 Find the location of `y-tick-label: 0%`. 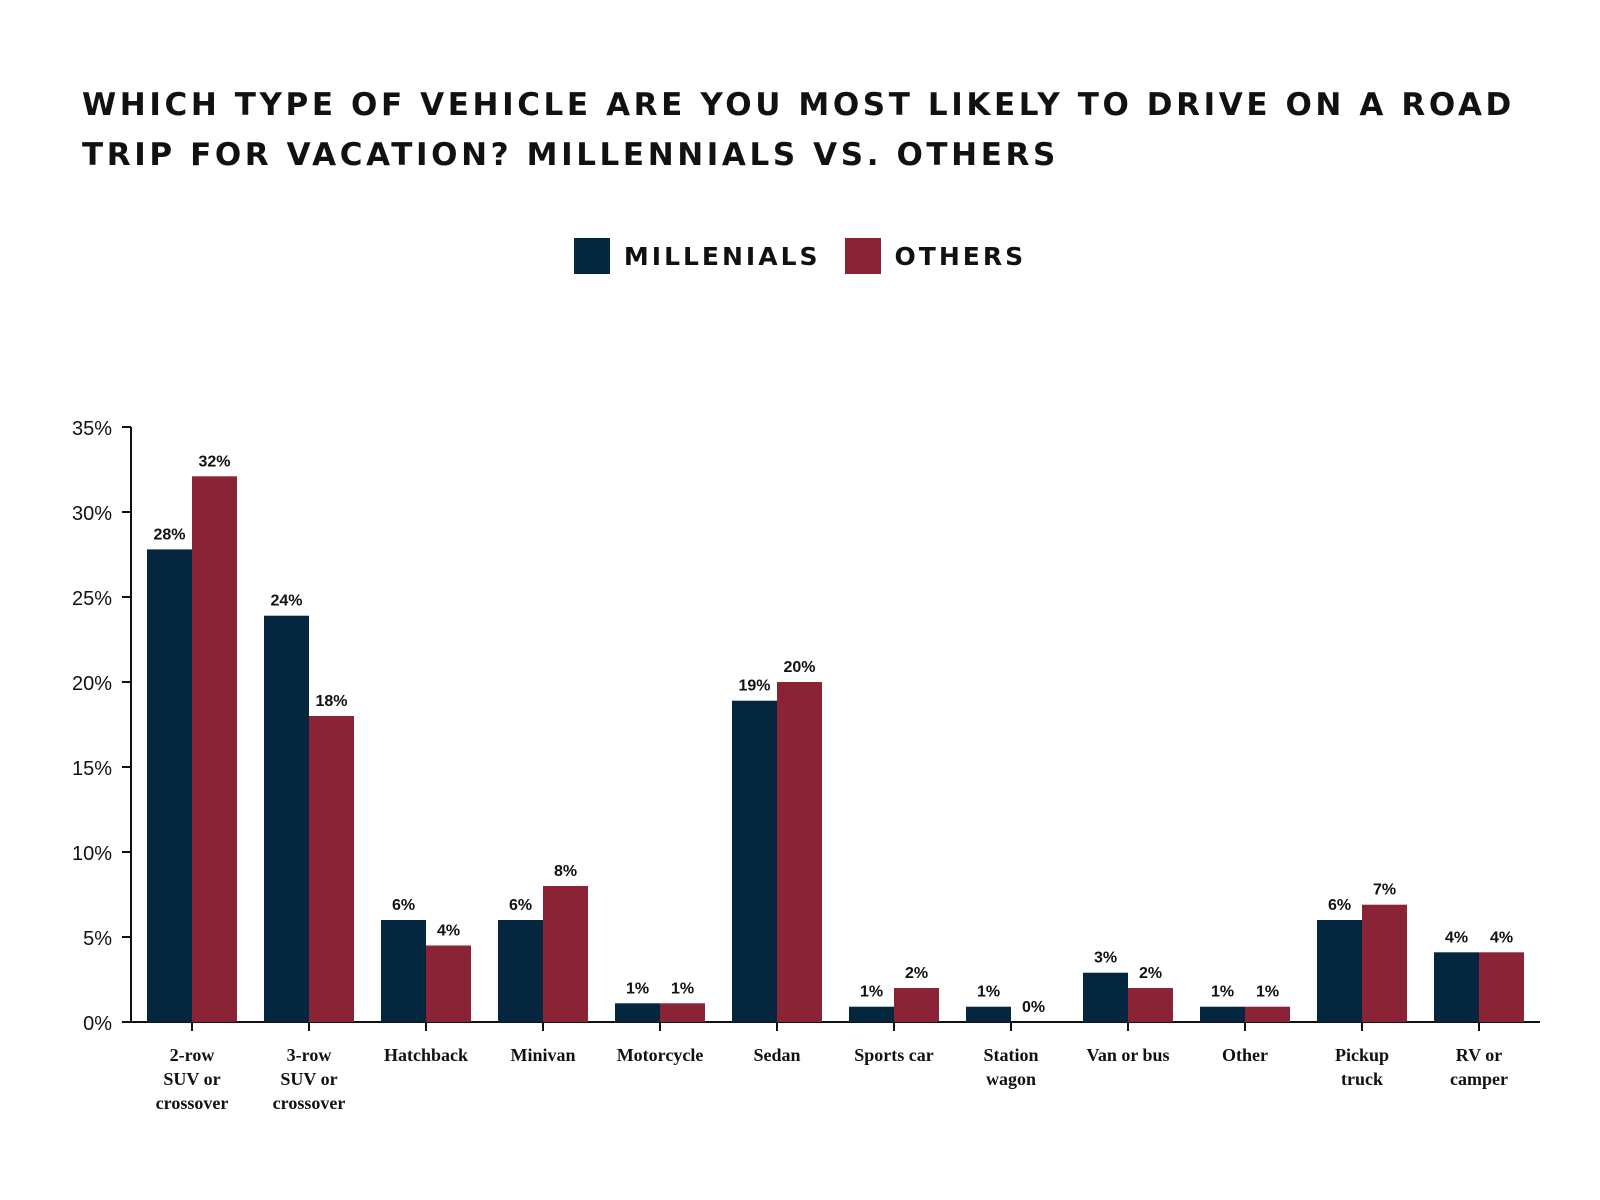

y-tick-label: 0% is located at coordinates (97, 1024).